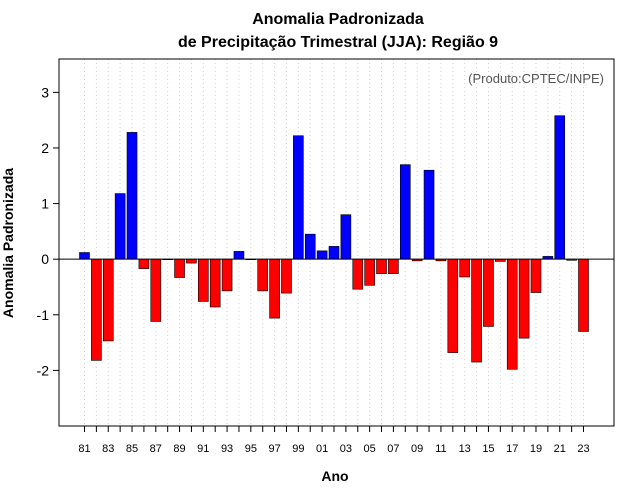 The image size is (640, 500). What do you see at coordinates (334, 253) in the screenshot?
I see `bar-2002` at bounding box center [334, 253].